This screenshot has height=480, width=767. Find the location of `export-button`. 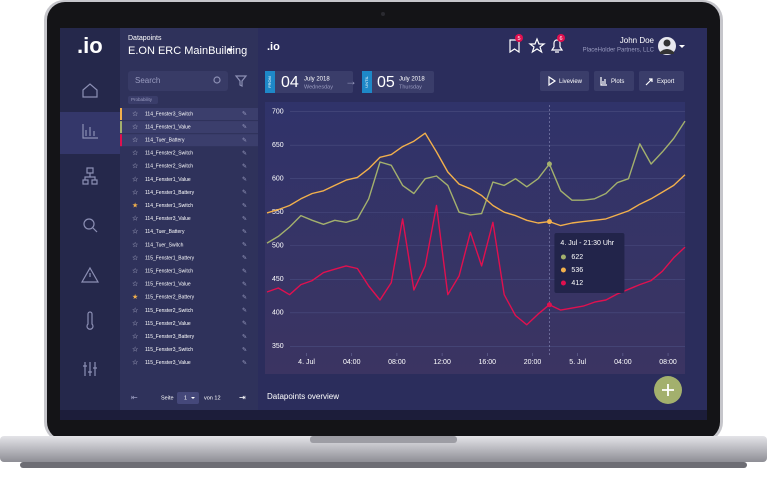

export-button is located at coordinates (661, 81).